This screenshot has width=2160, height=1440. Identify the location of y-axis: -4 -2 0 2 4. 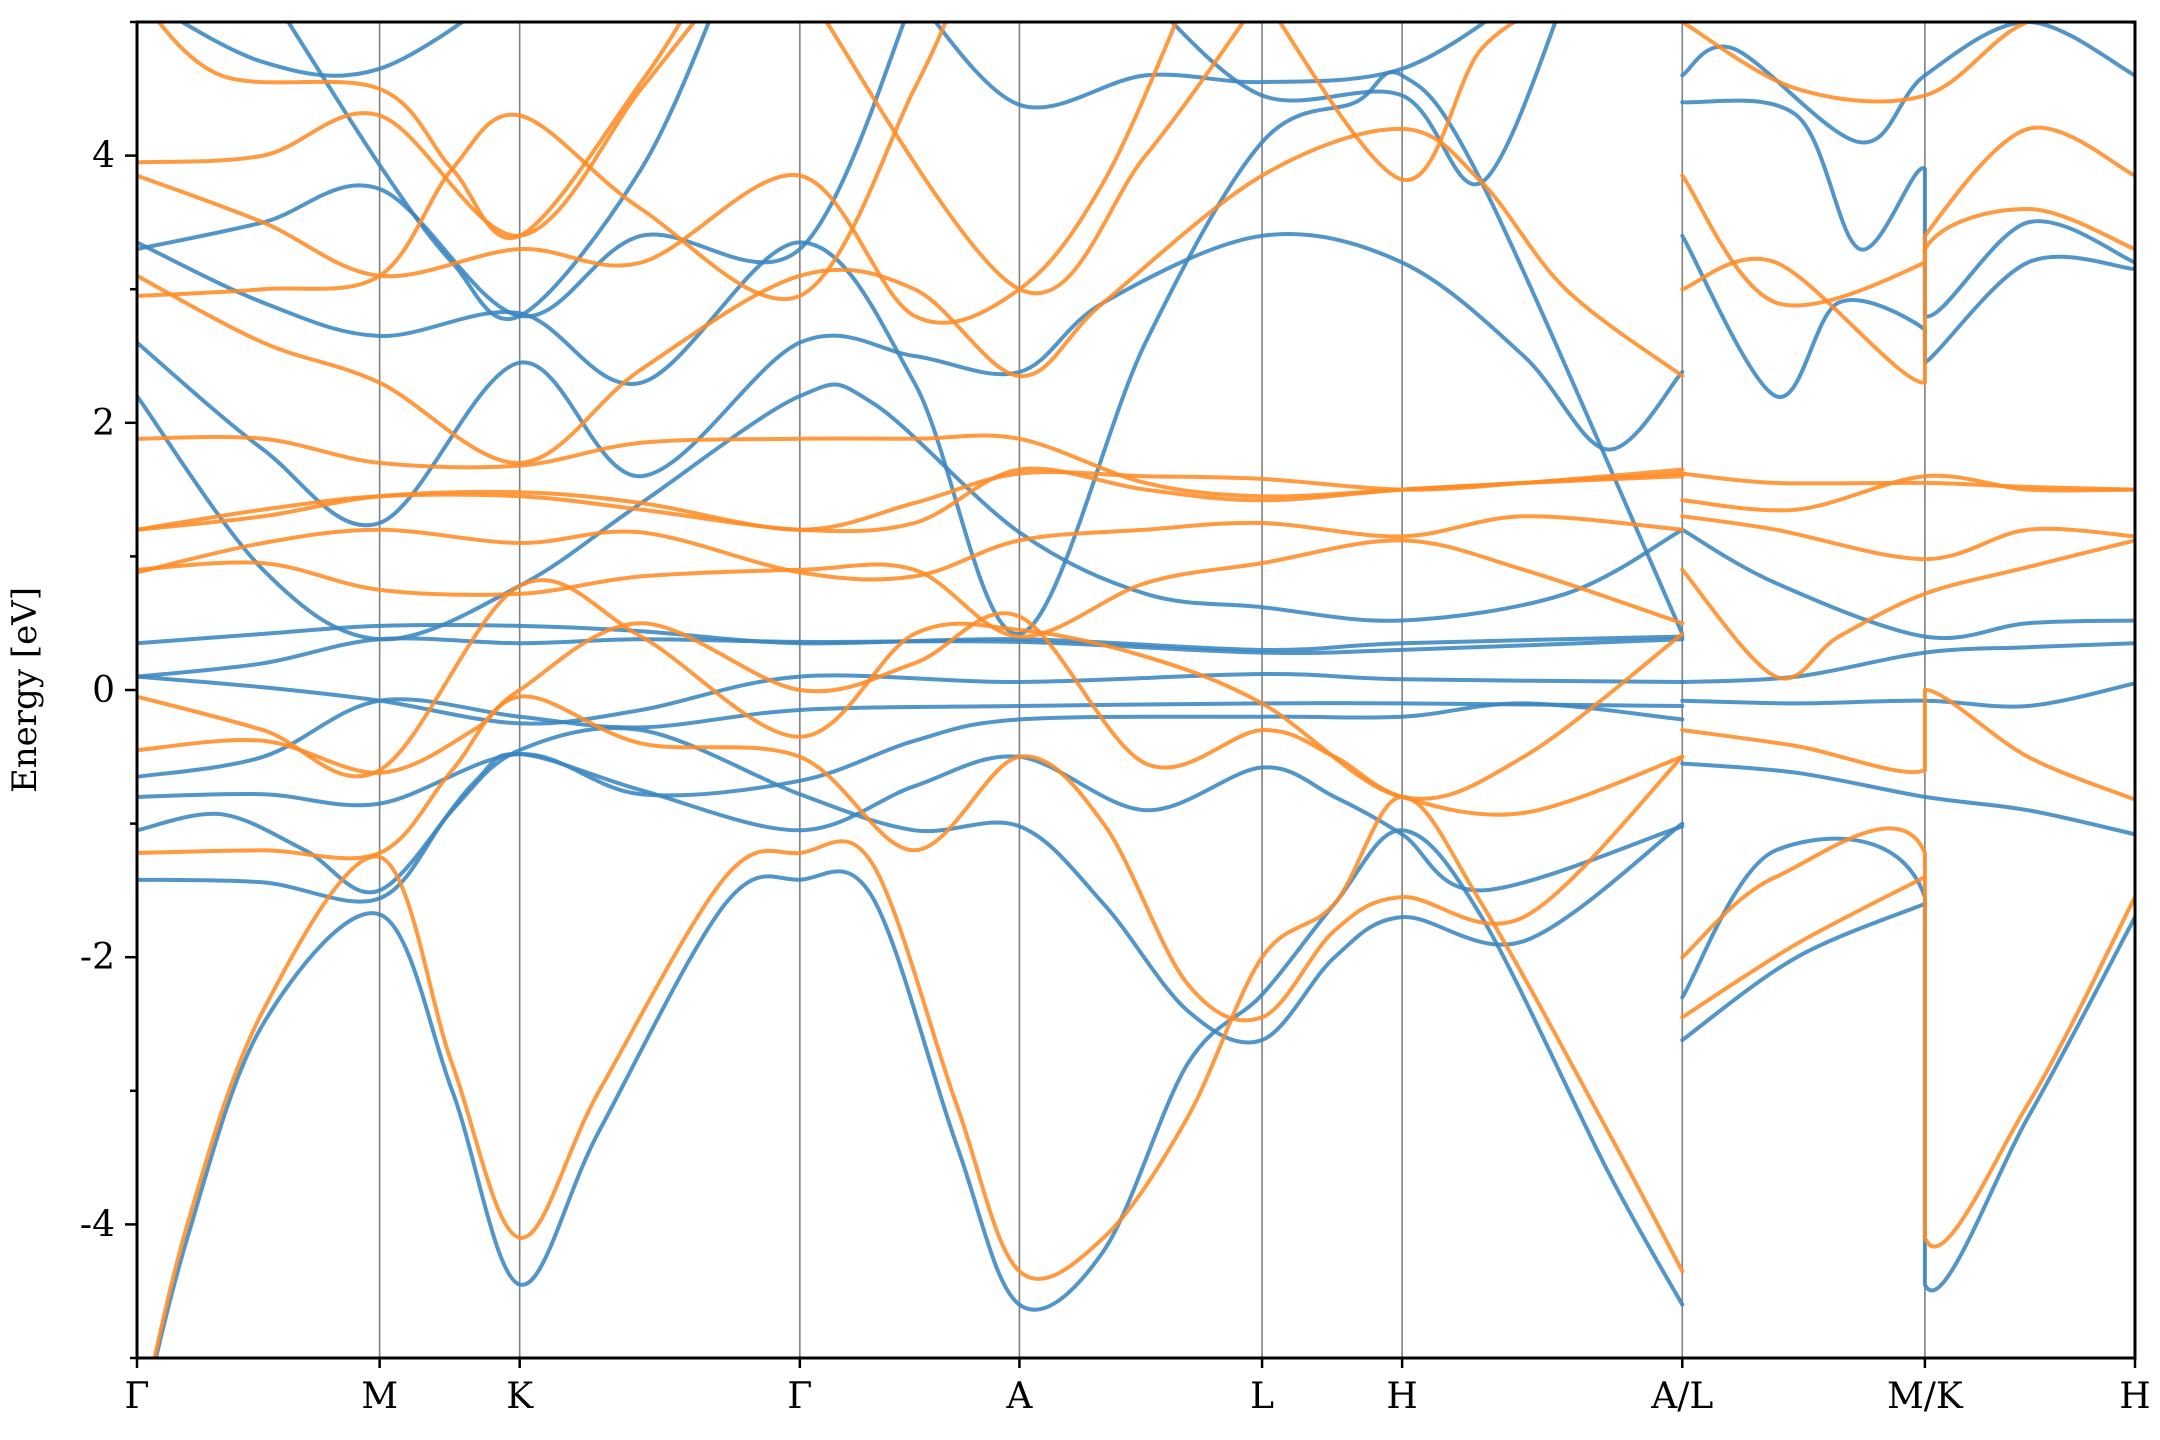
(108, 690).